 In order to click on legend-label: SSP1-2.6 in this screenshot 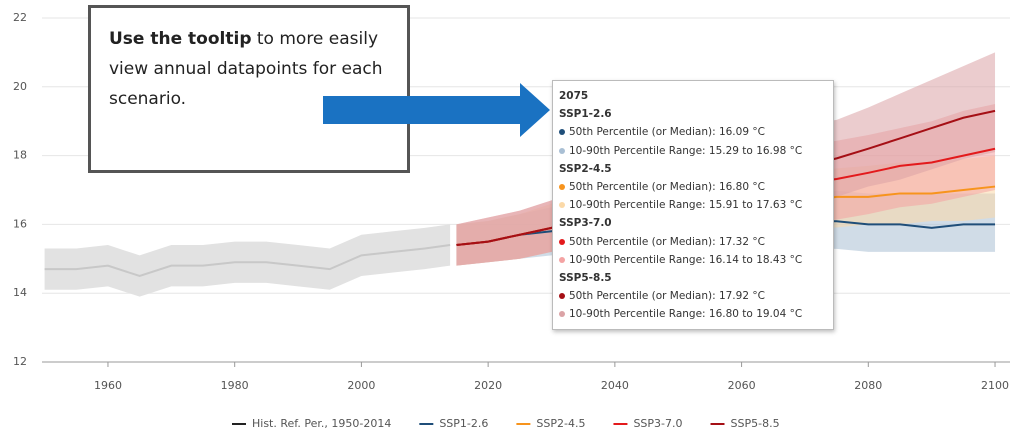, I will do `click(463, 423)`.